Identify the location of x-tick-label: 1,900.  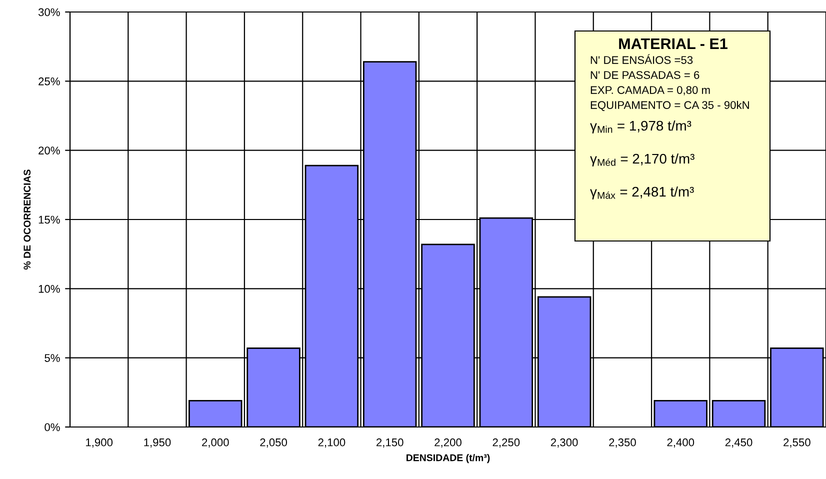
(99, 443).